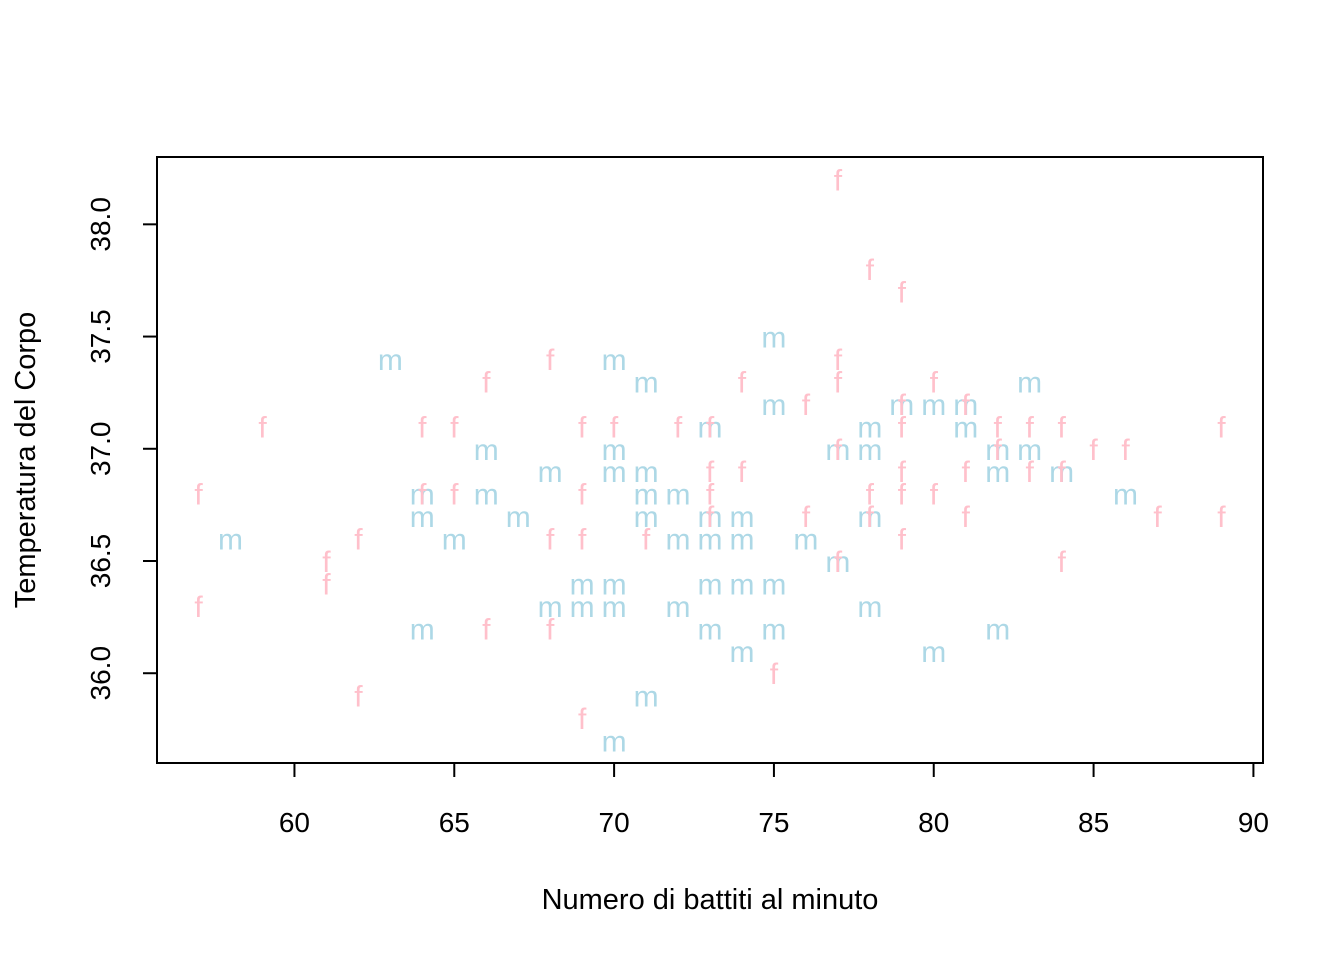  I want to click on x-axis: 60 65 70 75 80 85 90, so click(774, 800).